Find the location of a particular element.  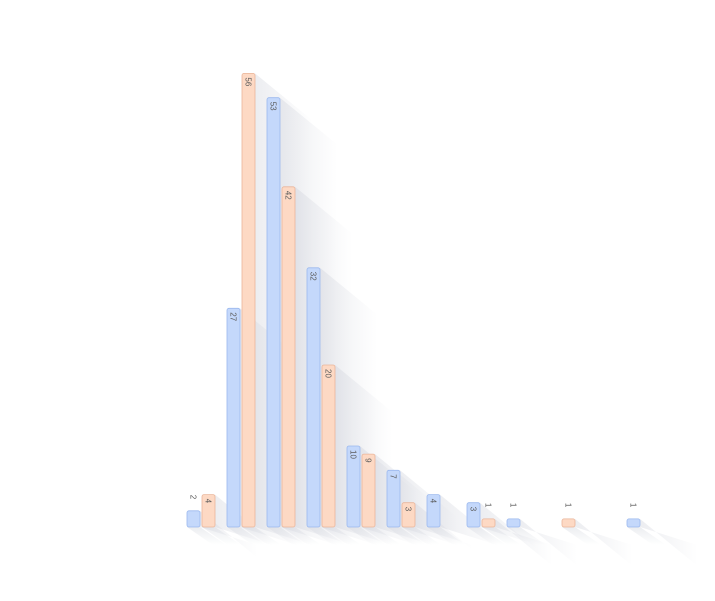

data-label: 32 is located at coordinates (313, 276).